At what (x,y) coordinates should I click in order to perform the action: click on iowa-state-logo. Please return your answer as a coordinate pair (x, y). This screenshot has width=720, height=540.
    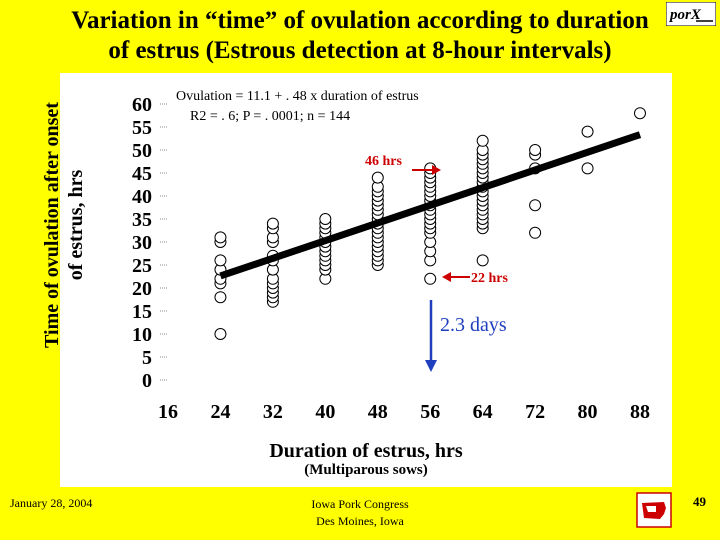
    Looking at the image, I should click on (654, 510).